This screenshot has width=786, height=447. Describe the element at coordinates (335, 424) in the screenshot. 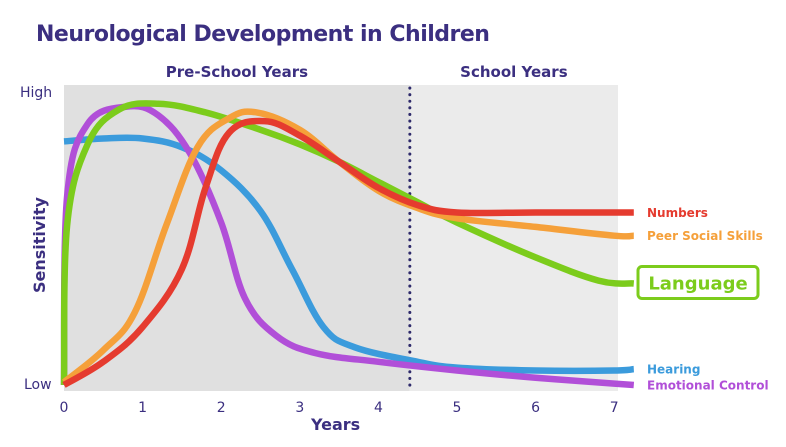

I see `x-axis-title: Years` at that location.